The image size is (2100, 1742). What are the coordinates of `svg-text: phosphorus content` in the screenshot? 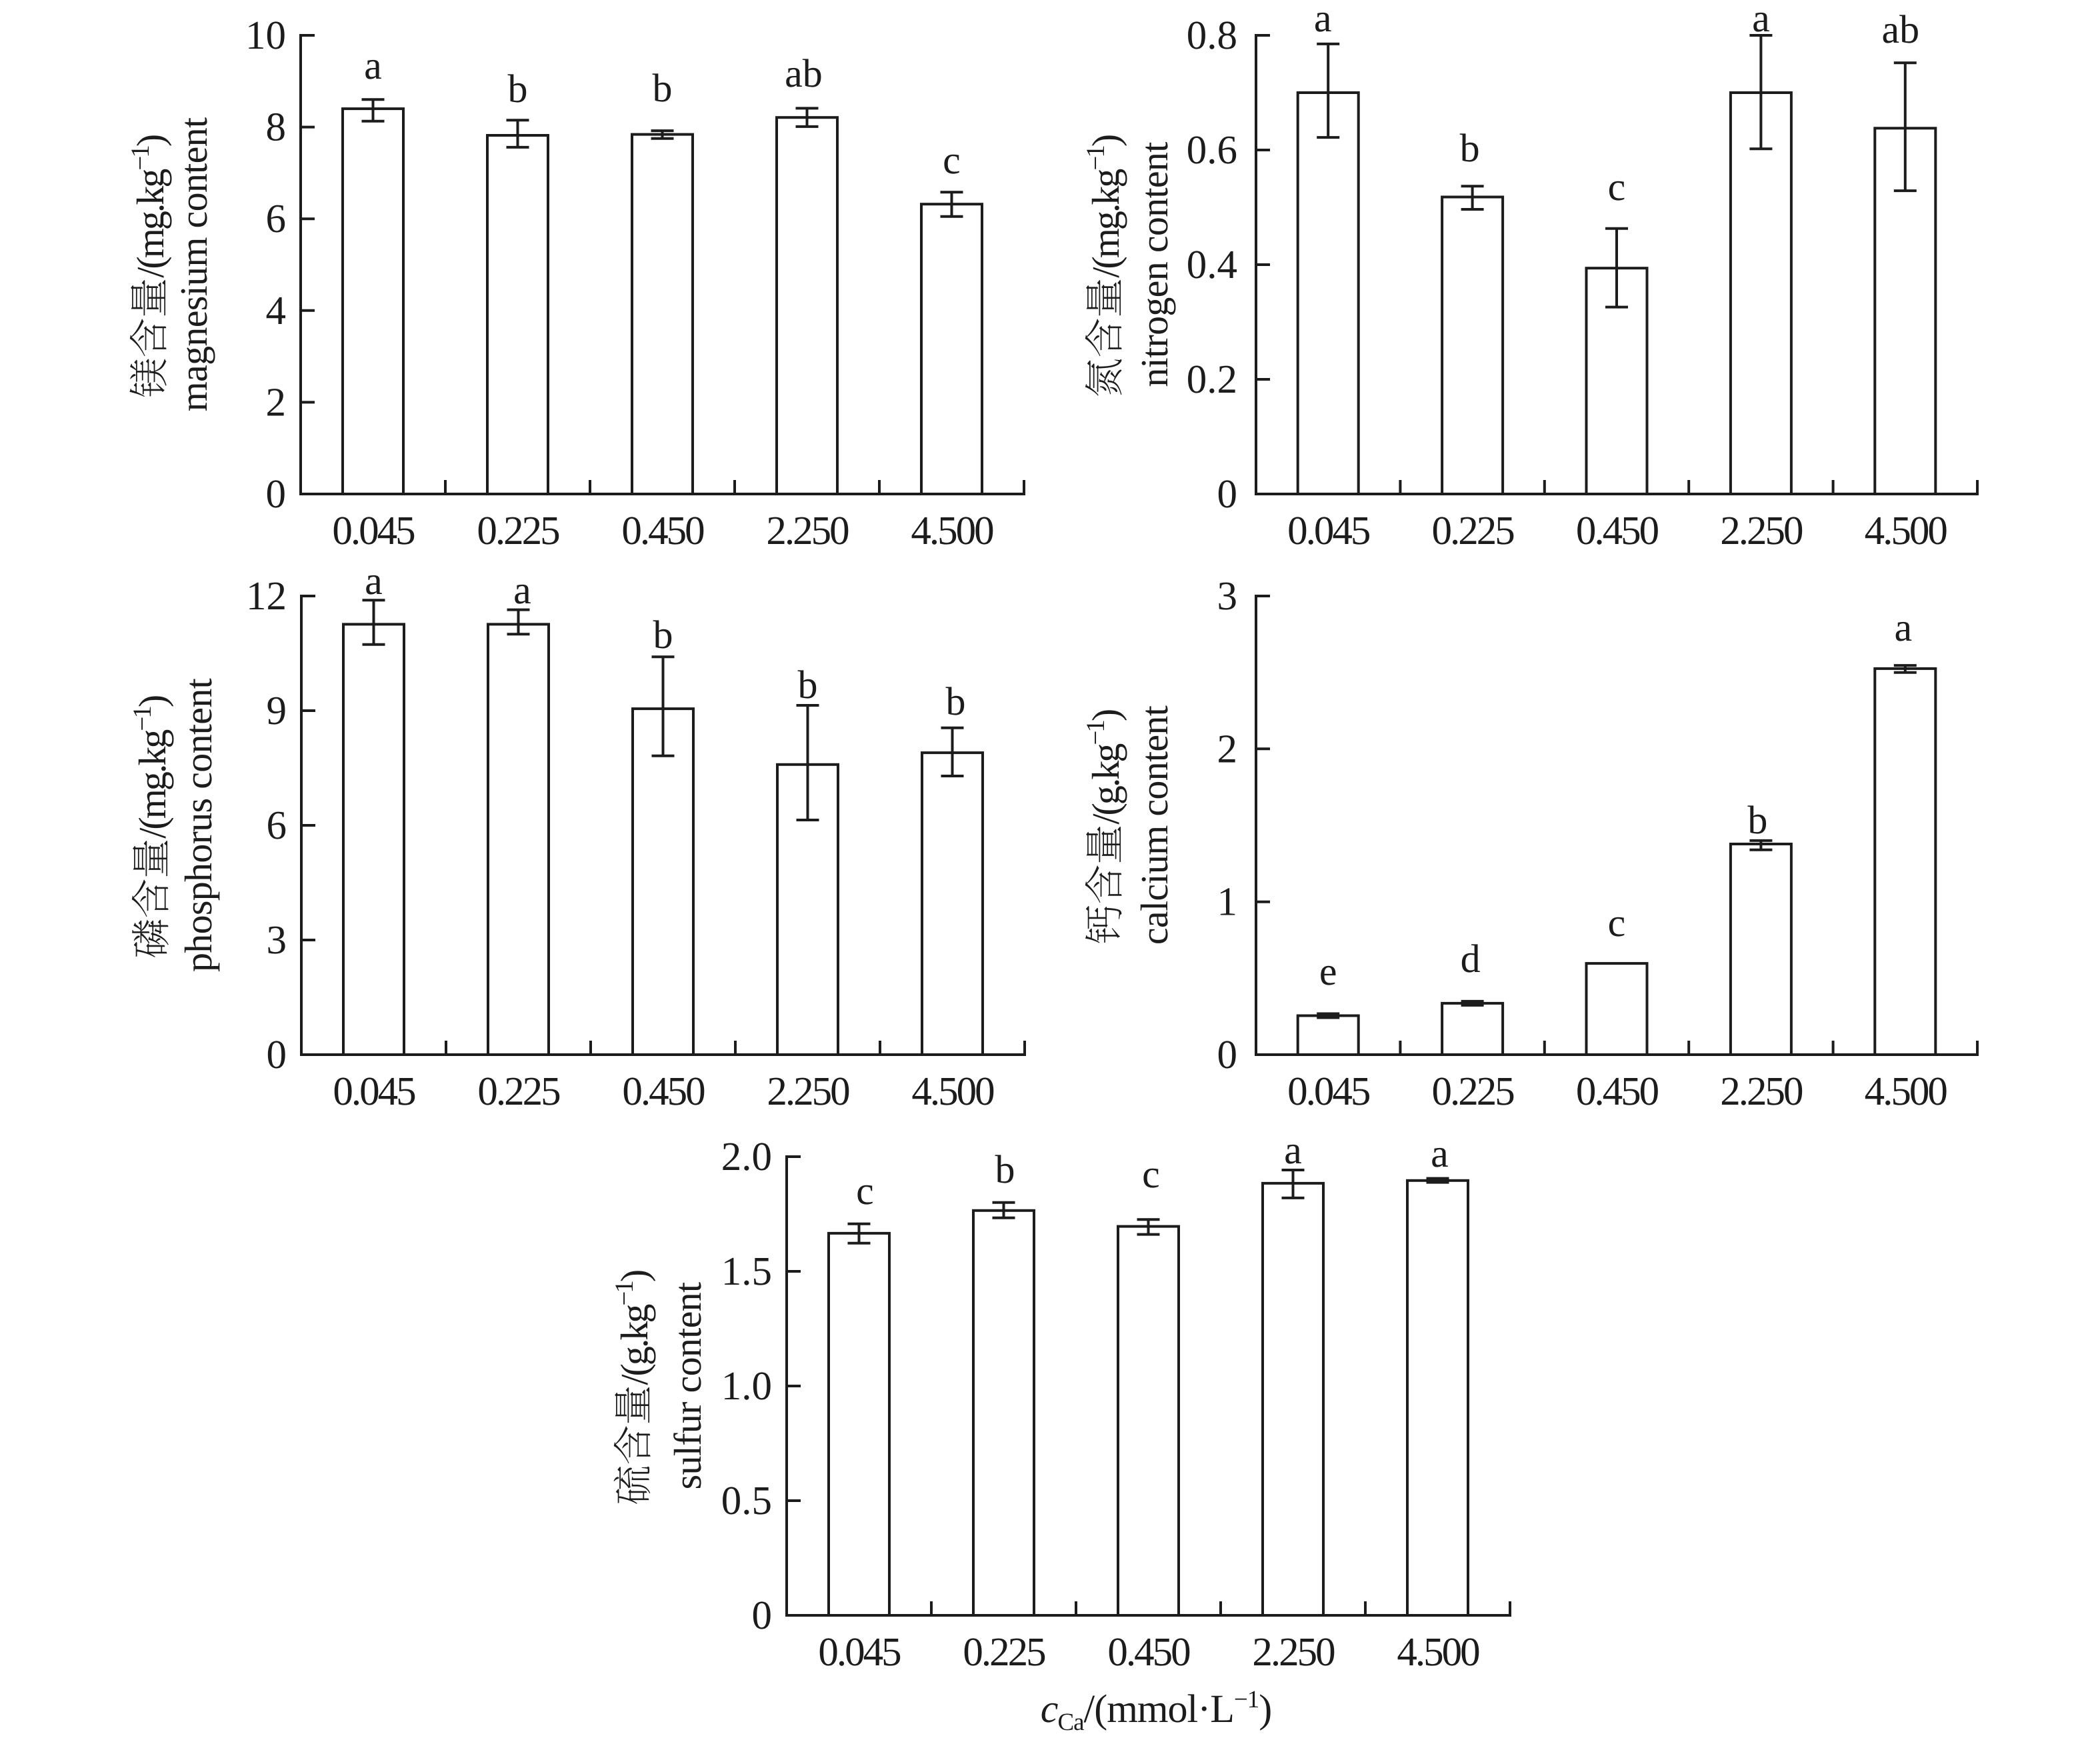 It's located at (198, 825).